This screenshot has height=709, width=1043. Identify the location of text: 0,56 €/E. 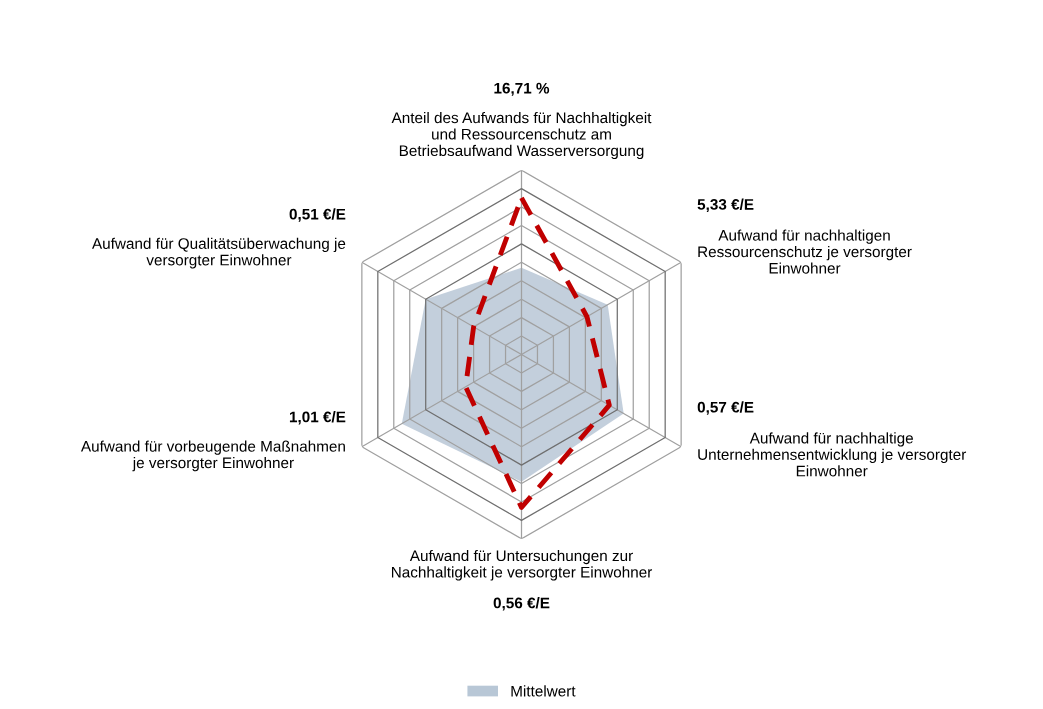
(521, 604).